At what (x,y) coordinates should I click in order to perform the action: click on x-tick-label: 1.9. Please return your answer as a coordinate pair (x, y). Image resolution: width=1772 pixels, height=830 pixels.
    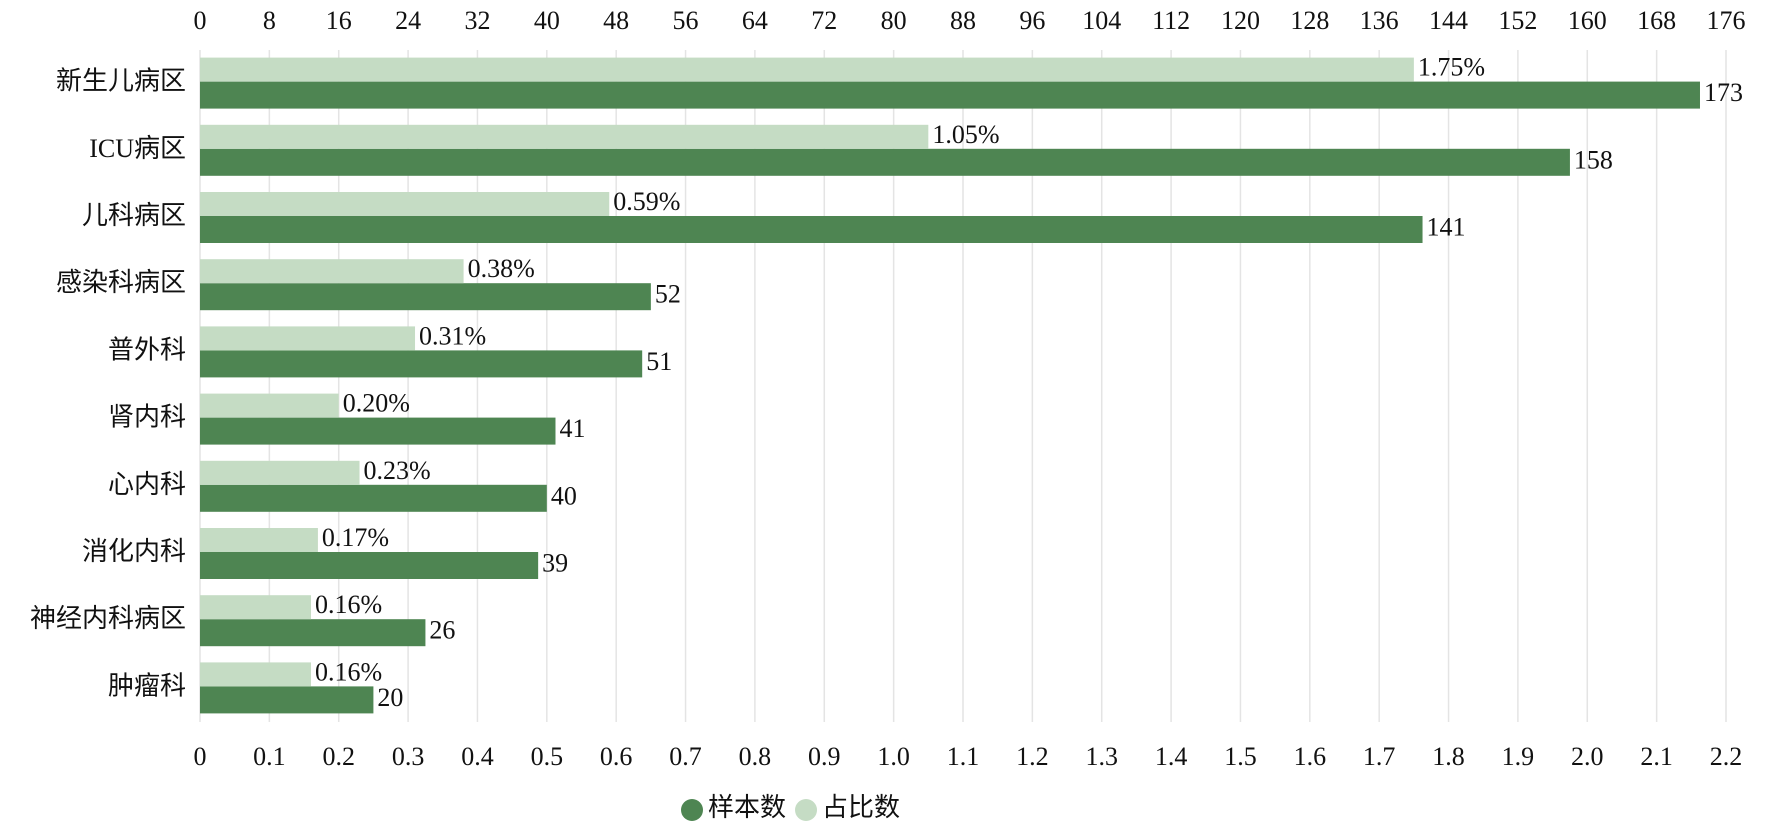
    Looking at the image, I should click on (1518, 756).